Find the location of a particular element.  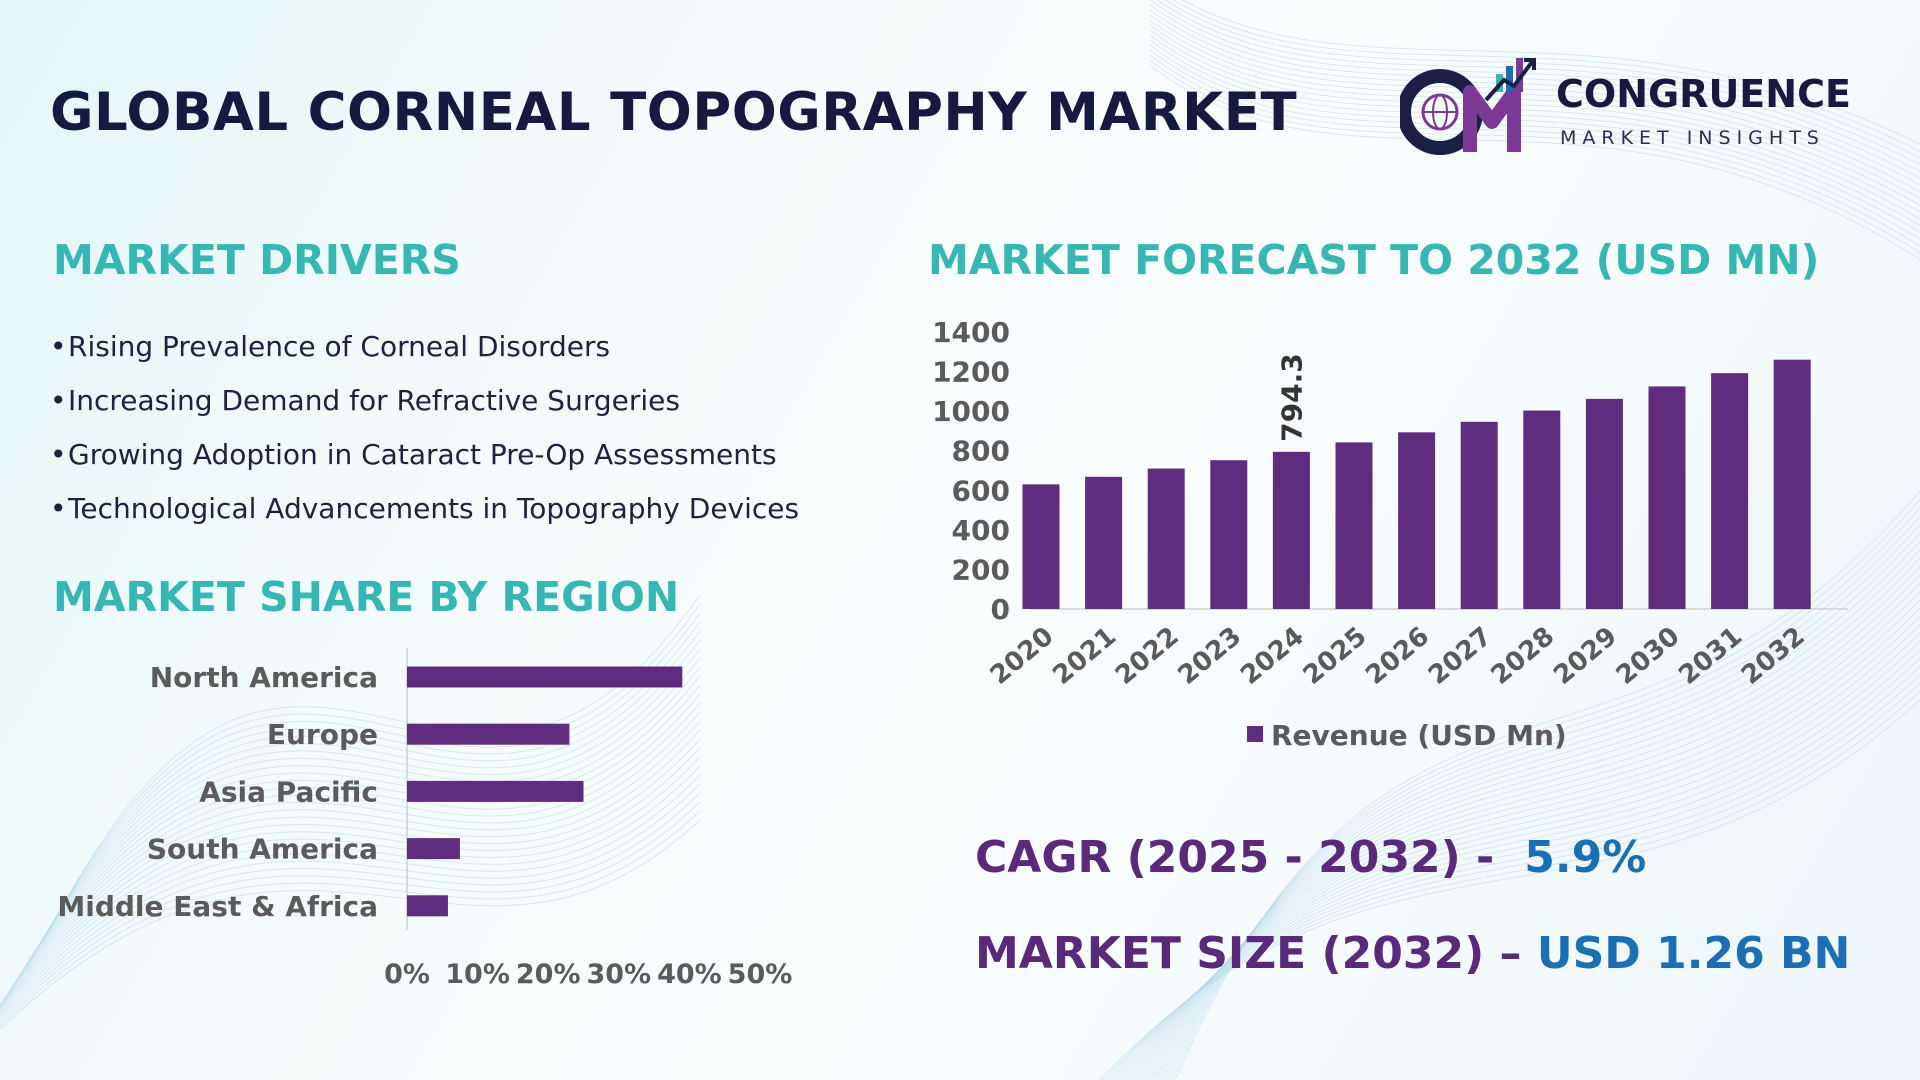

region-label: Europe is located at coordinates (322, 734).